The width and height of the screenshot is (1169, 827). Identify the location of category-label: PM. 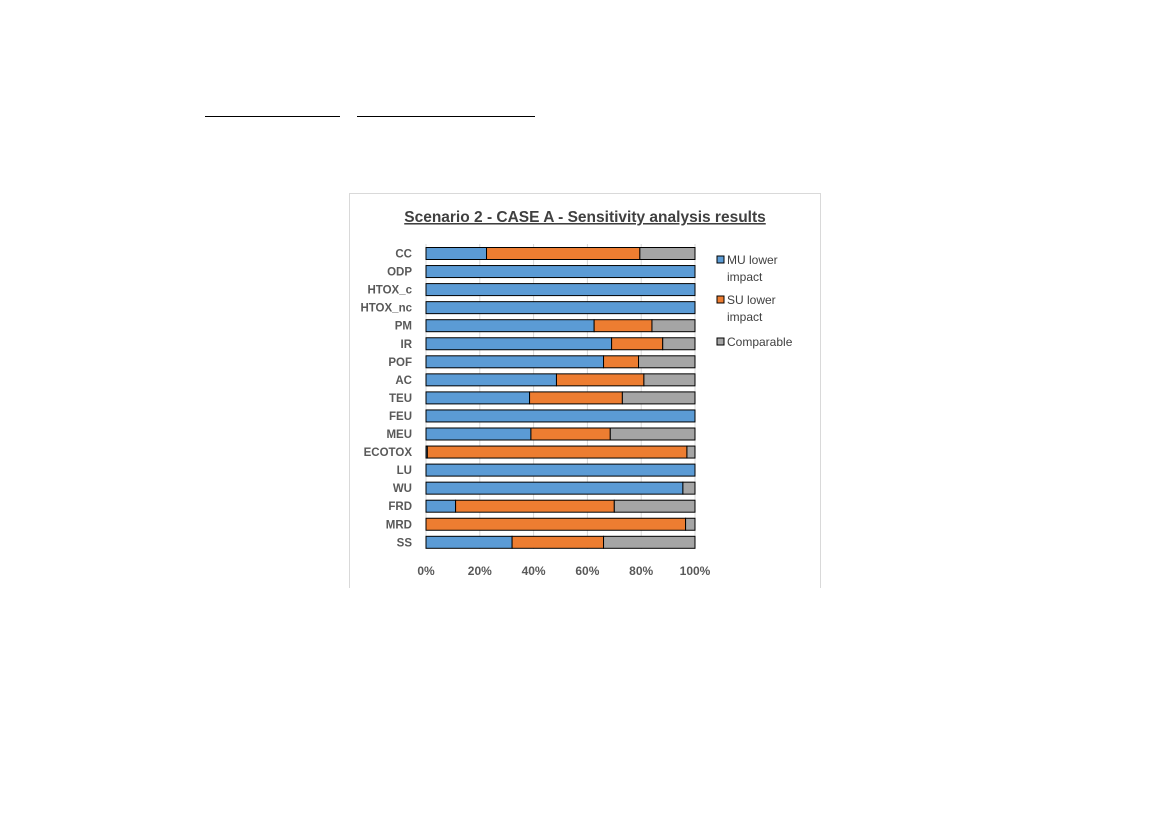
(403, 327).